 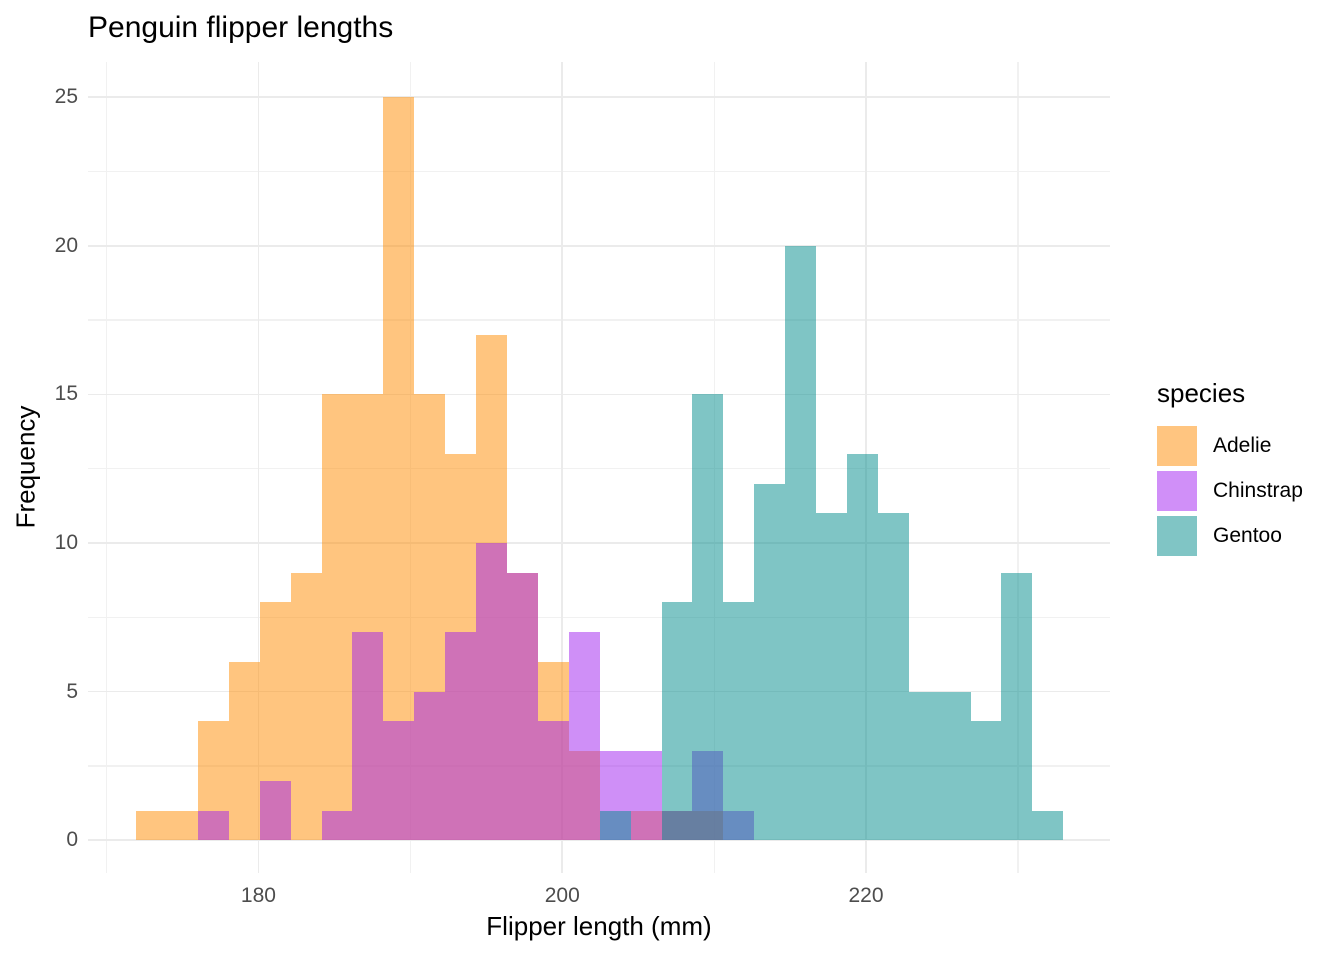 I want to click on y-tick-label: 10, so click(x=66, y=542).